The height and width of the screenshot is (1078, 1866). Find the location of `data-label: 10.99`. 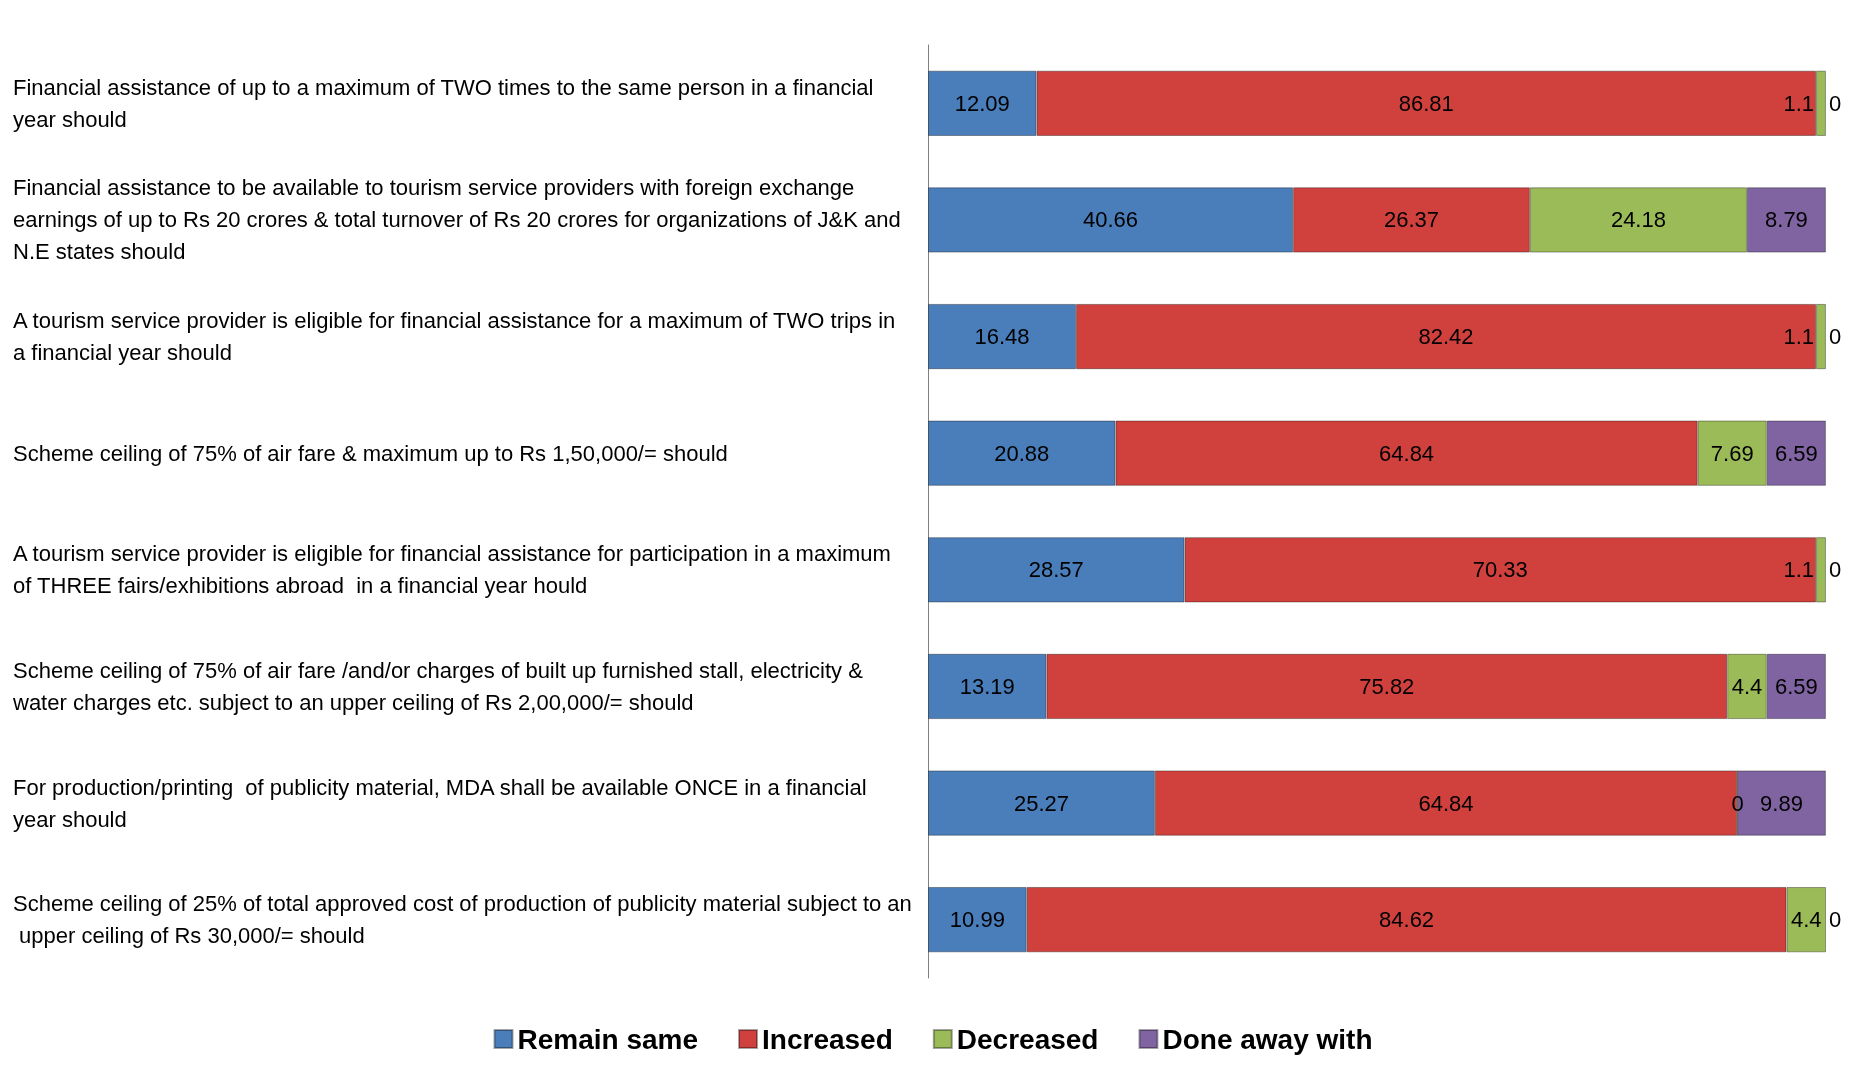

data-label: 10.99 is located at coordinates (977, 920).